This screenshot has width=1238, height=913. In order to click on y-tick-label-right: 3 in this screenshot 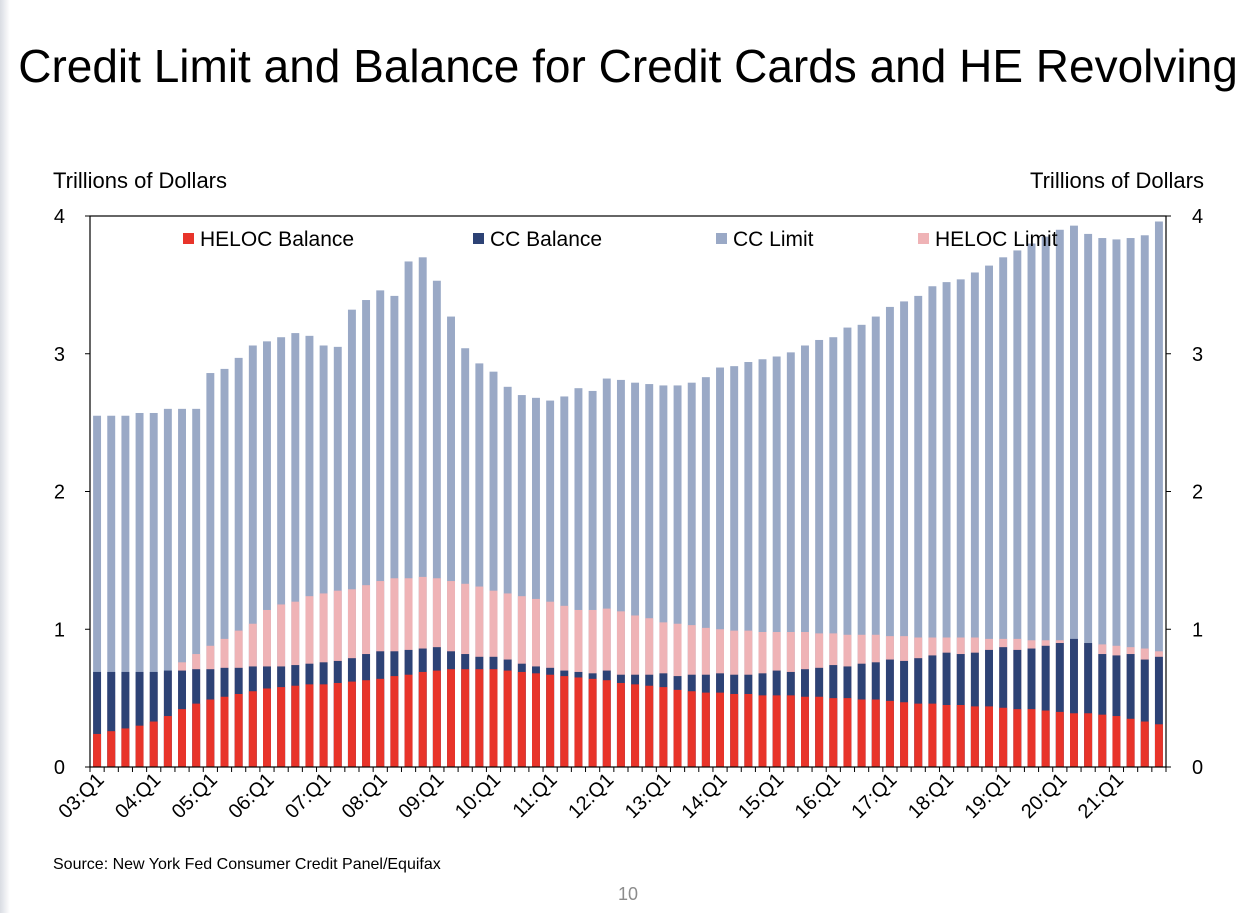, I will do `click(1197, 355)`.